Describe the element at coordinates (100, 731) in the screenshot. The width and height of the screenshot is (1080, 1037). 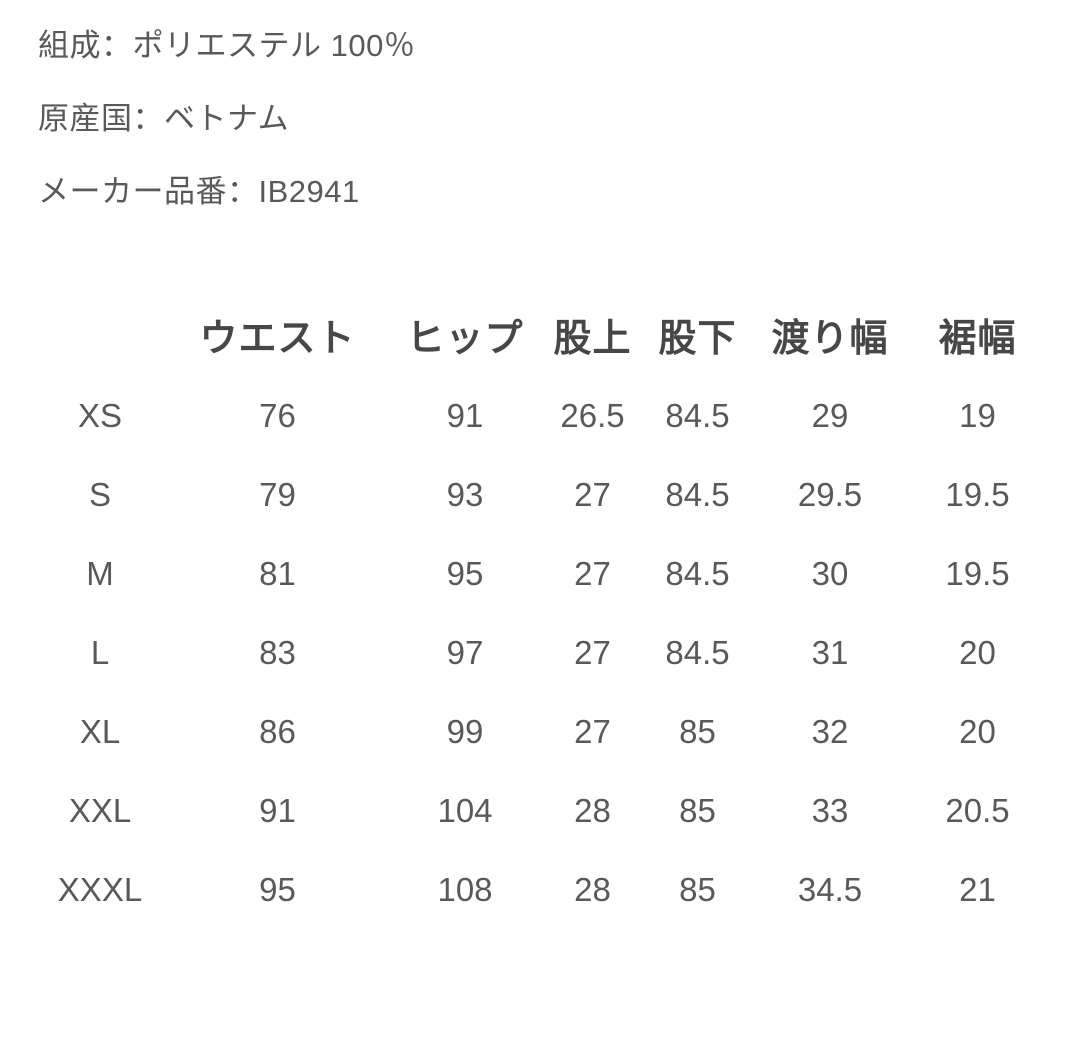
I see `size-label: XL` at that location.